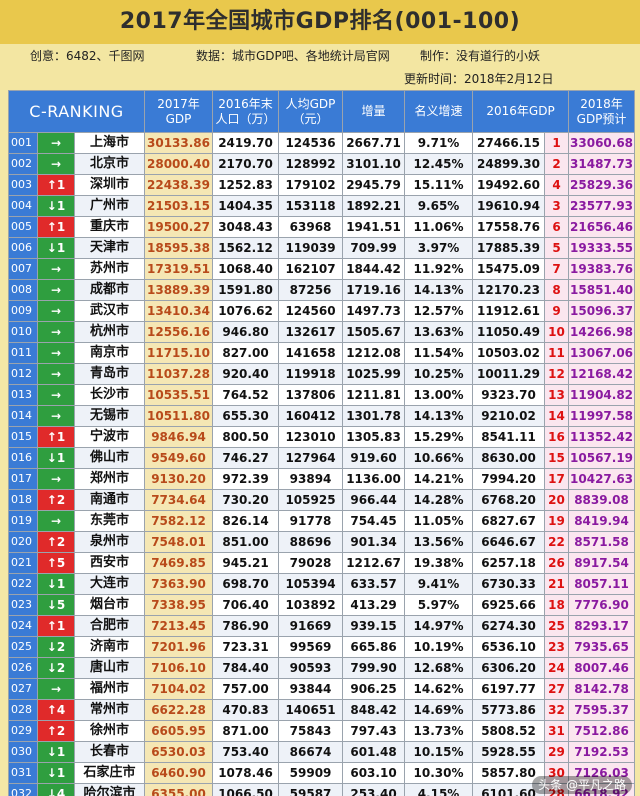  What do you see at coordinates (246, 584) in the screenshot?
I see `population-2016: 698.70` at bounding box center [246, 584].